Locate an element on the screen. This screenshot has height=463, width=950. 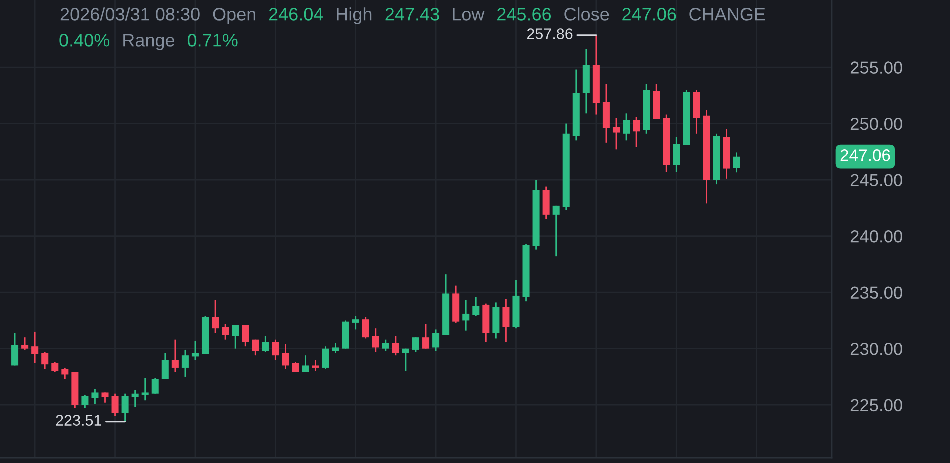
annotation: 245.66 is located at coordinates (525, 14).